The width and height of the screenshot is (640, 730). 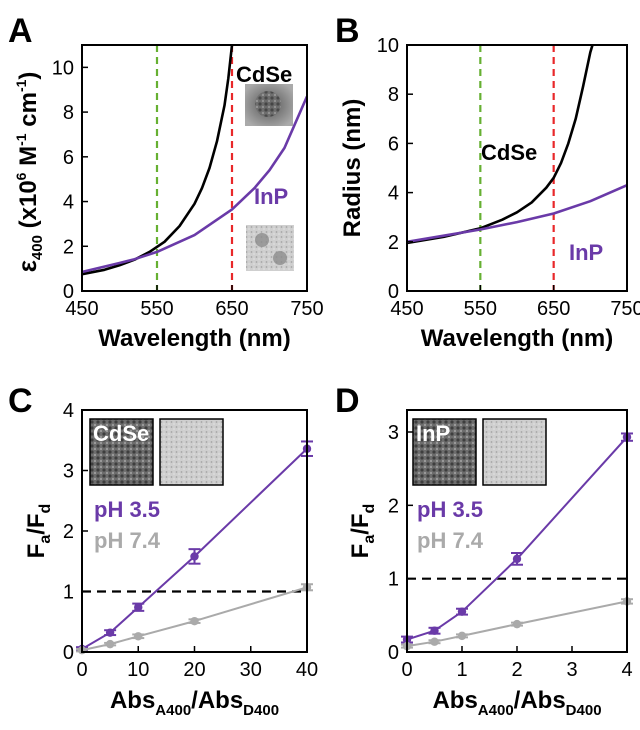 I want to click on x-tick-label: 2, so click(x=516, y=670).